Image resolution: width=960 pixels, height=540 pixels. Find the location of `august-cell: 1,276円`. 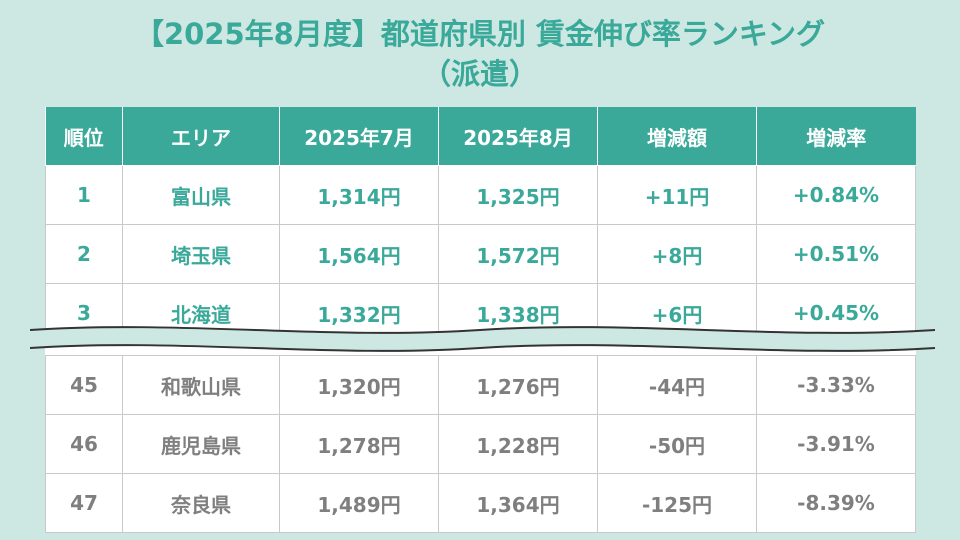

august-cell: 1,276円 is located at coordinates (518, 385).